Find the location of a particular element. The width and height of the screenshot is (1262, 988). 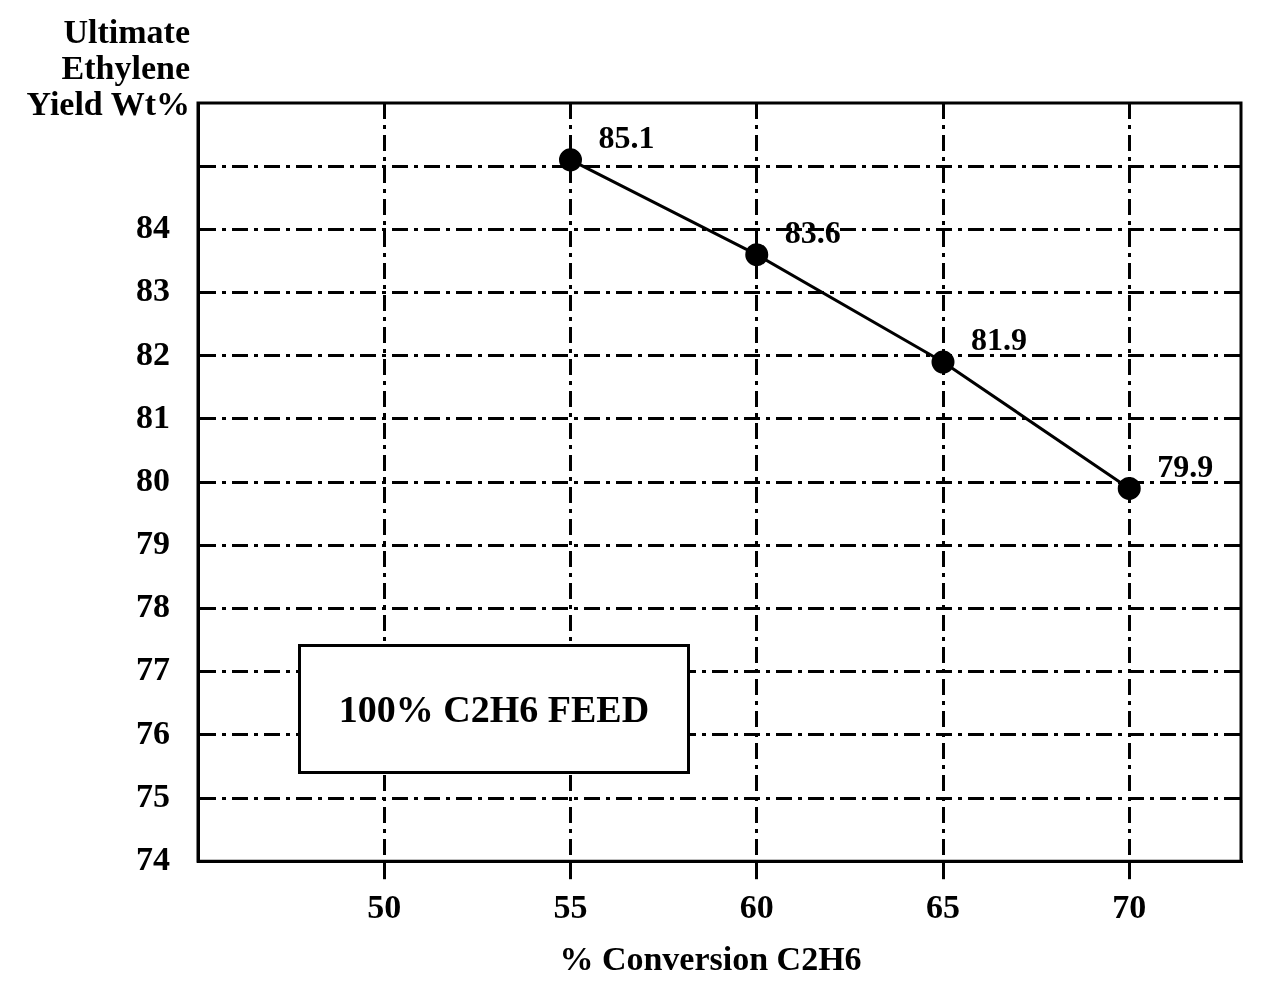

y-tick-label: 75 is located at coordinates (153, 795).